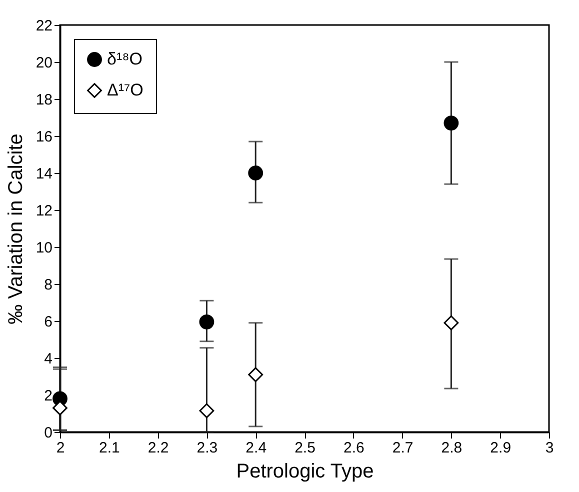  I want to click on x-tick-label: 2.3, so click(207, 448).